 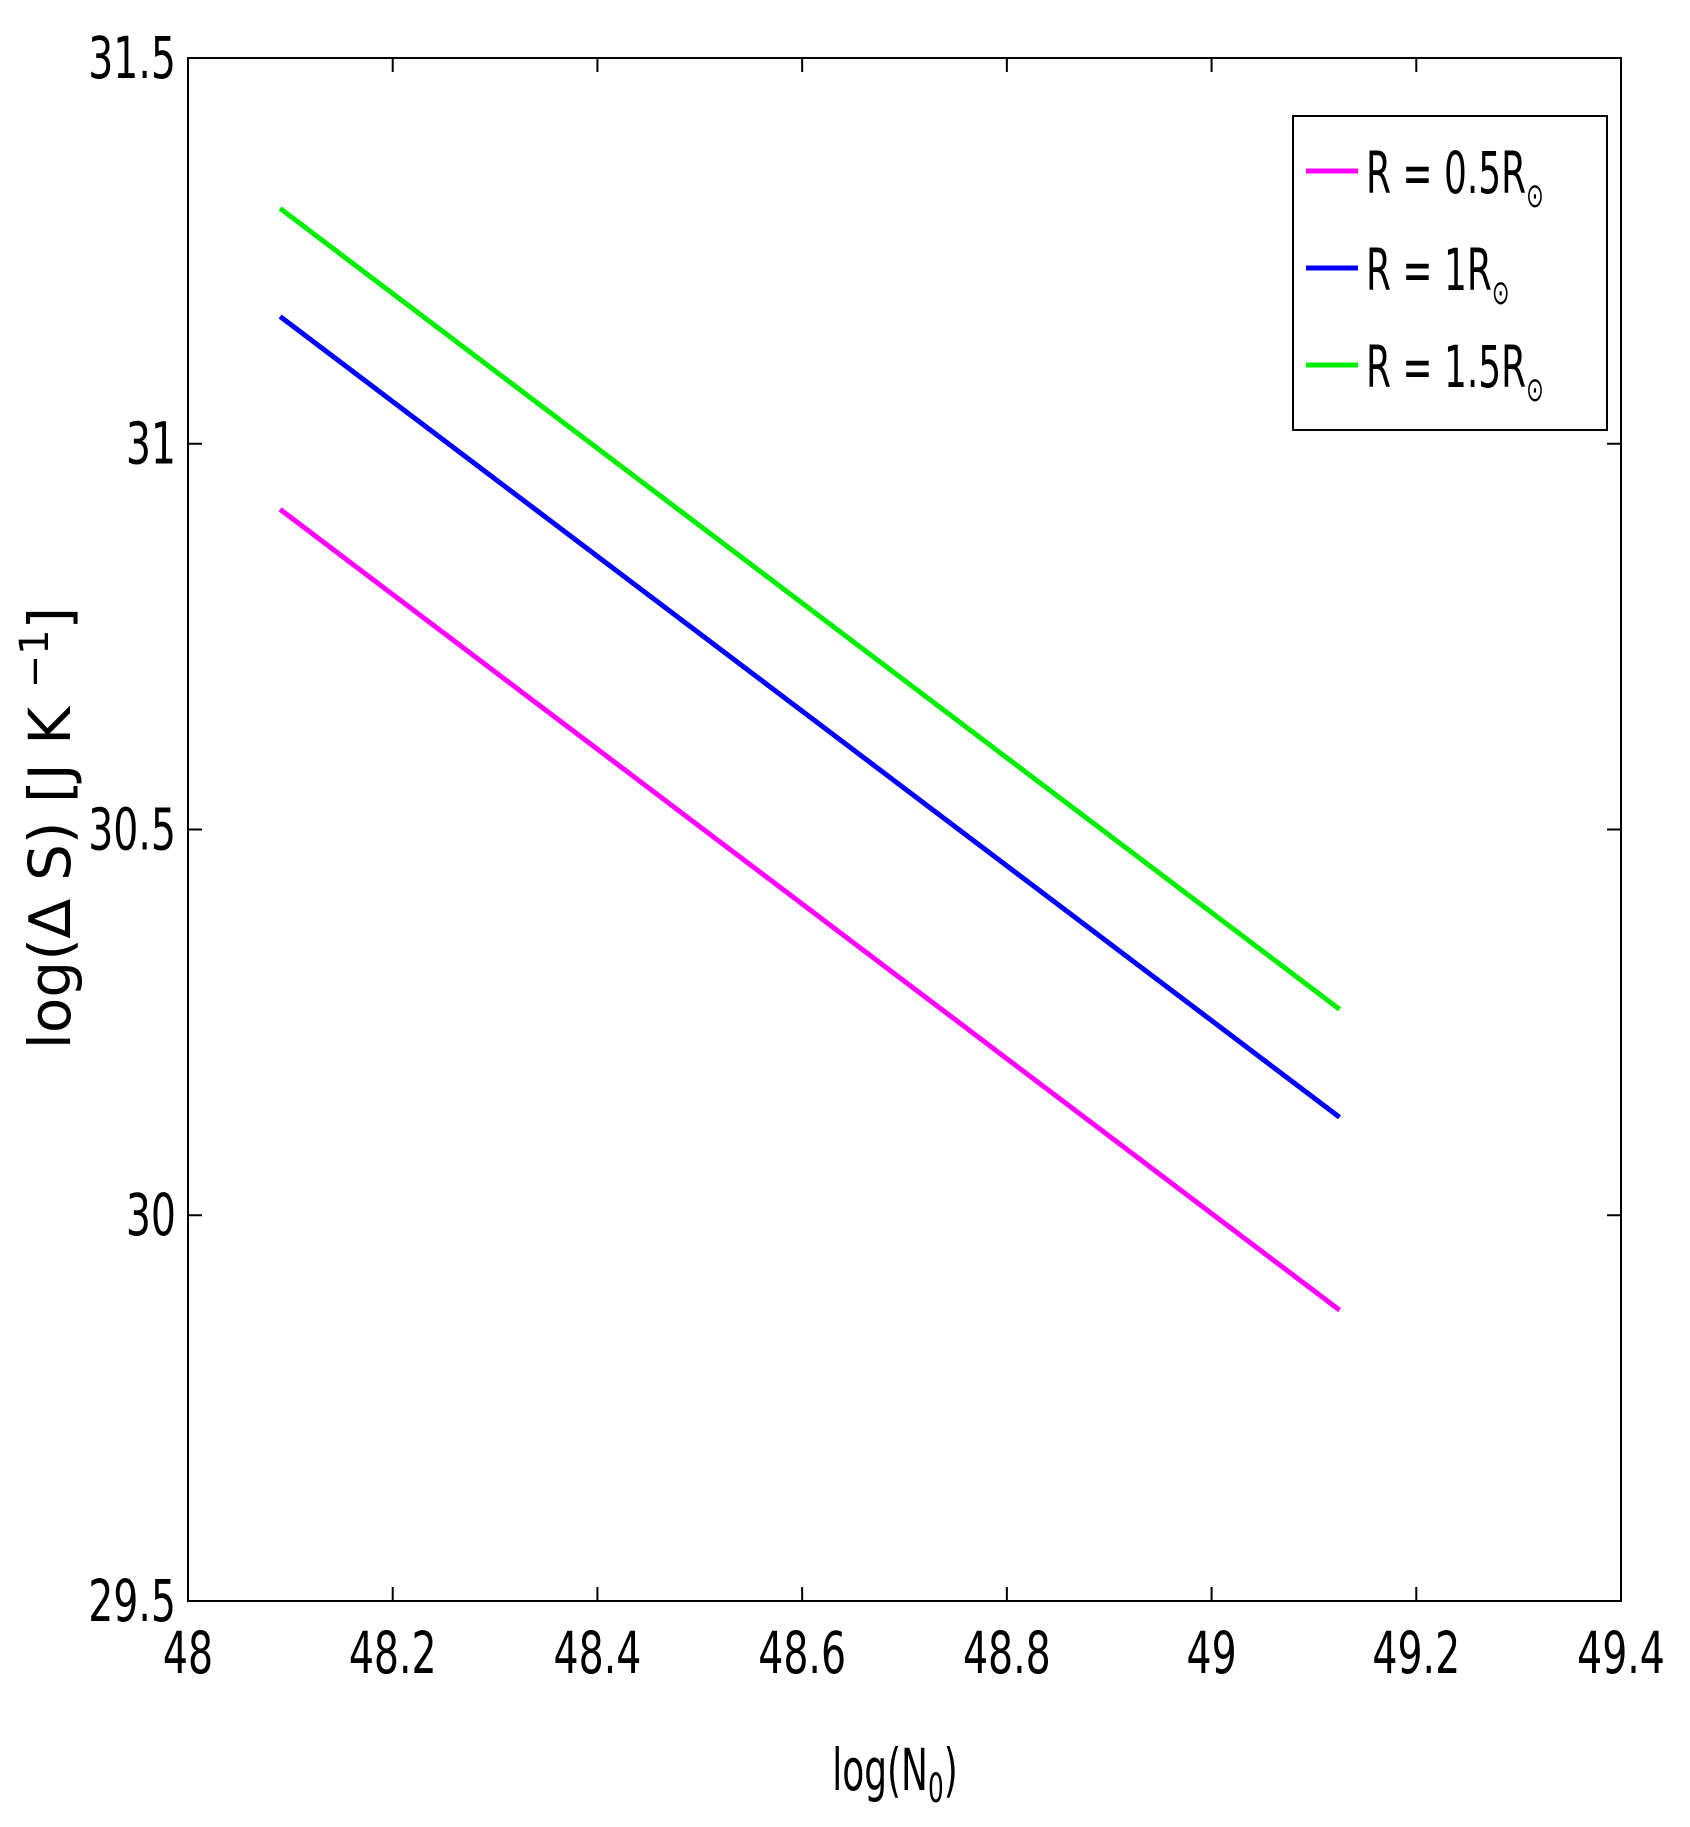 What do you see at coordinates (914, 1653) in the screenshot?
I see `x-tick-labels: 48 48.2 48.4 48.6 48.8 49 49.2 49.4` at bounding box center [914, 1653].